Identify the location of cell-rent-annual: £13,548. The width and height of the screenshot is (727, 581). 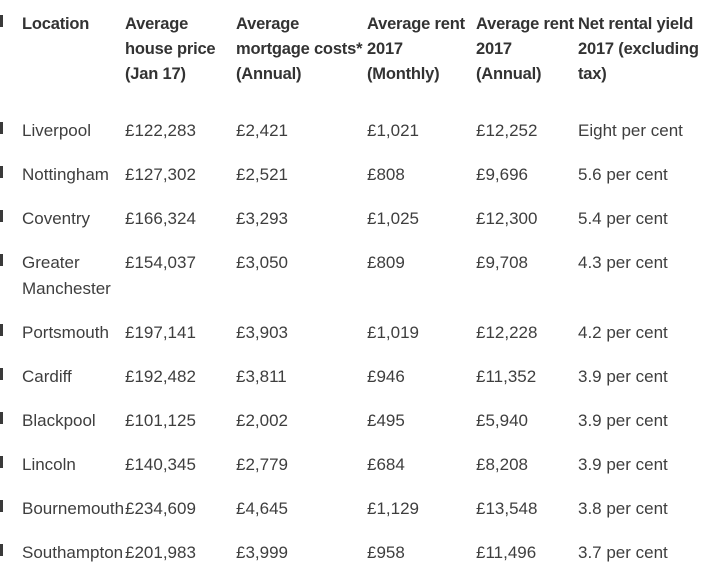
(507, 508).